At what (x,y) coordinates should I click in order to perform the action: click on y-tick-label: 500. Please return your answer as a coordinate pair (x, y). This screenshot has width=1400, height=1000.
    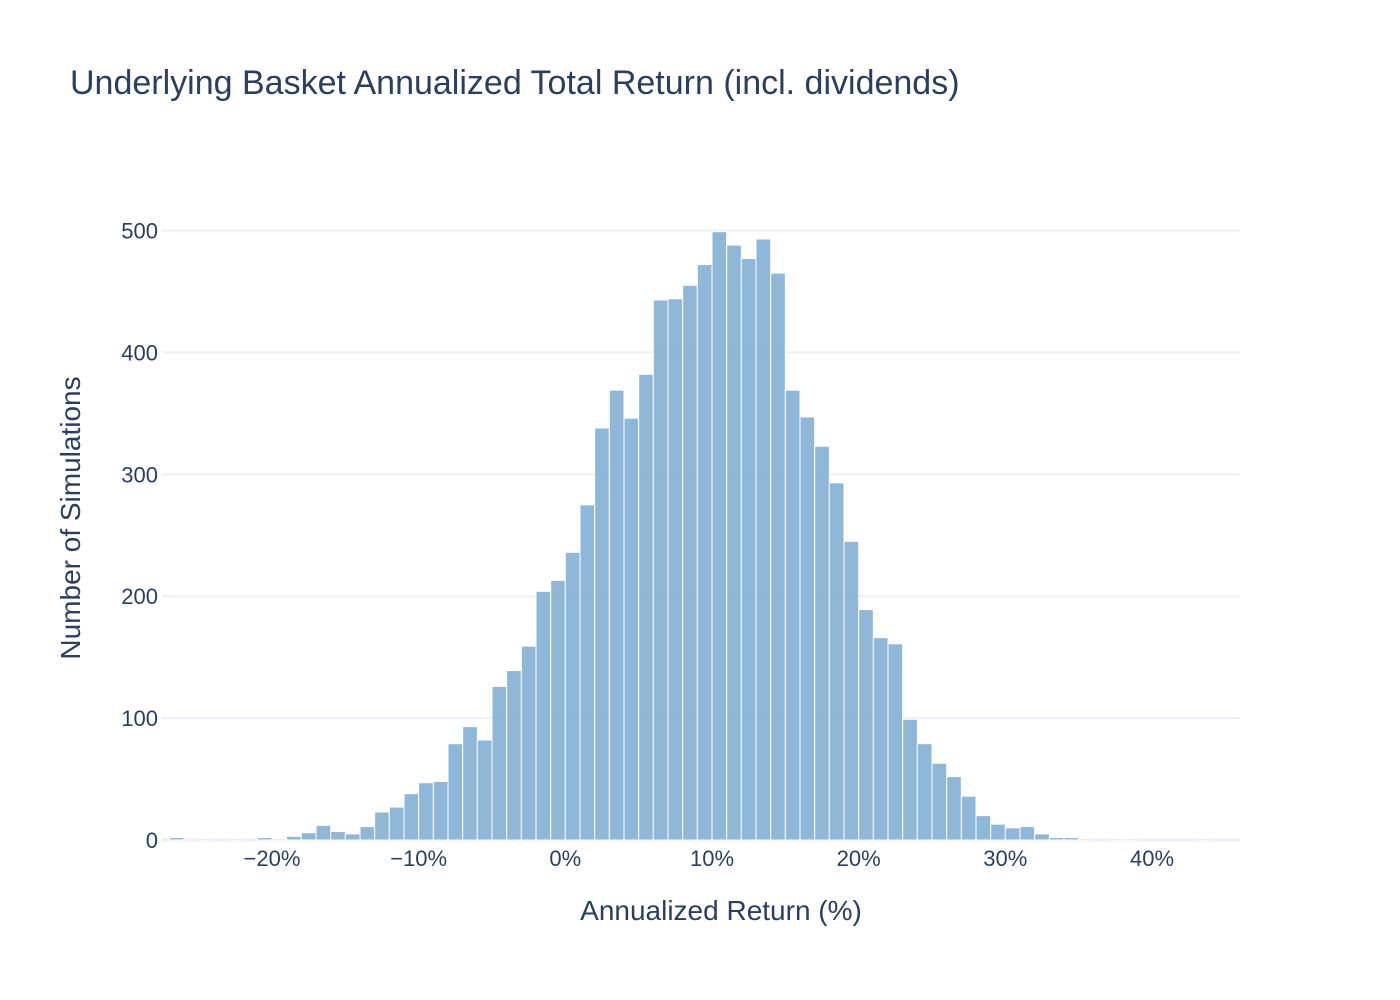
    Looking at the image, I should click on (139, 230).